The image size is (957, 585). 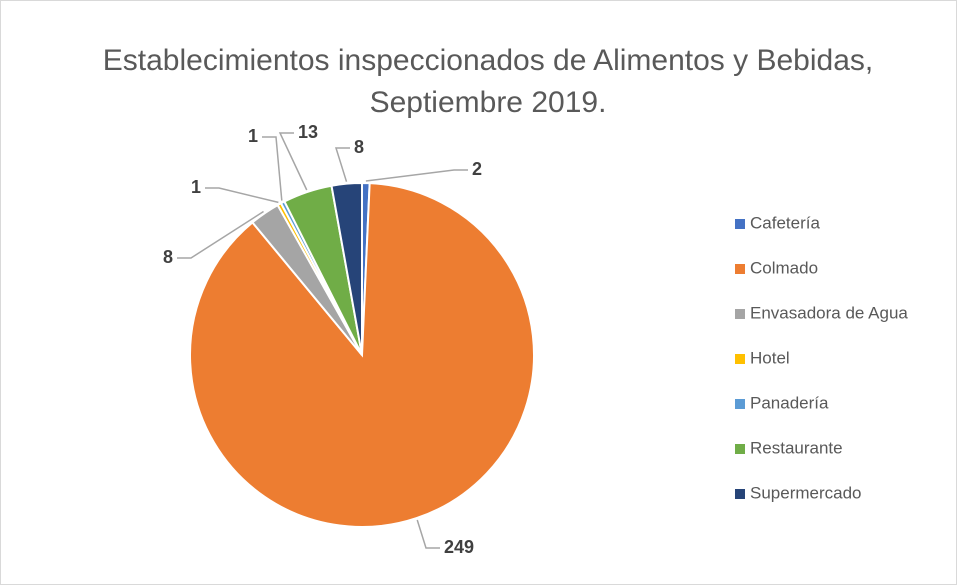 What do you see at coordinates (770, 357) in the screenshot?
I see `legend-label: Hotel` at bounding box center [770, 357].